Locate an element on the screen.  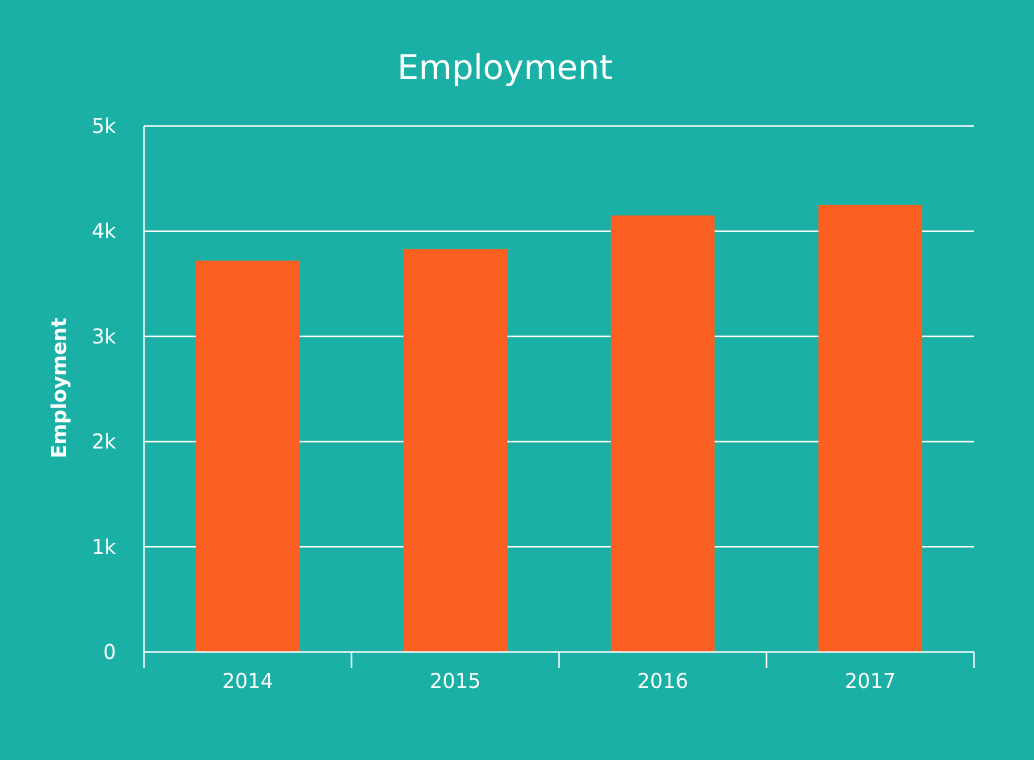
y-tick-label: 4k is located at coordinates (104, 231).